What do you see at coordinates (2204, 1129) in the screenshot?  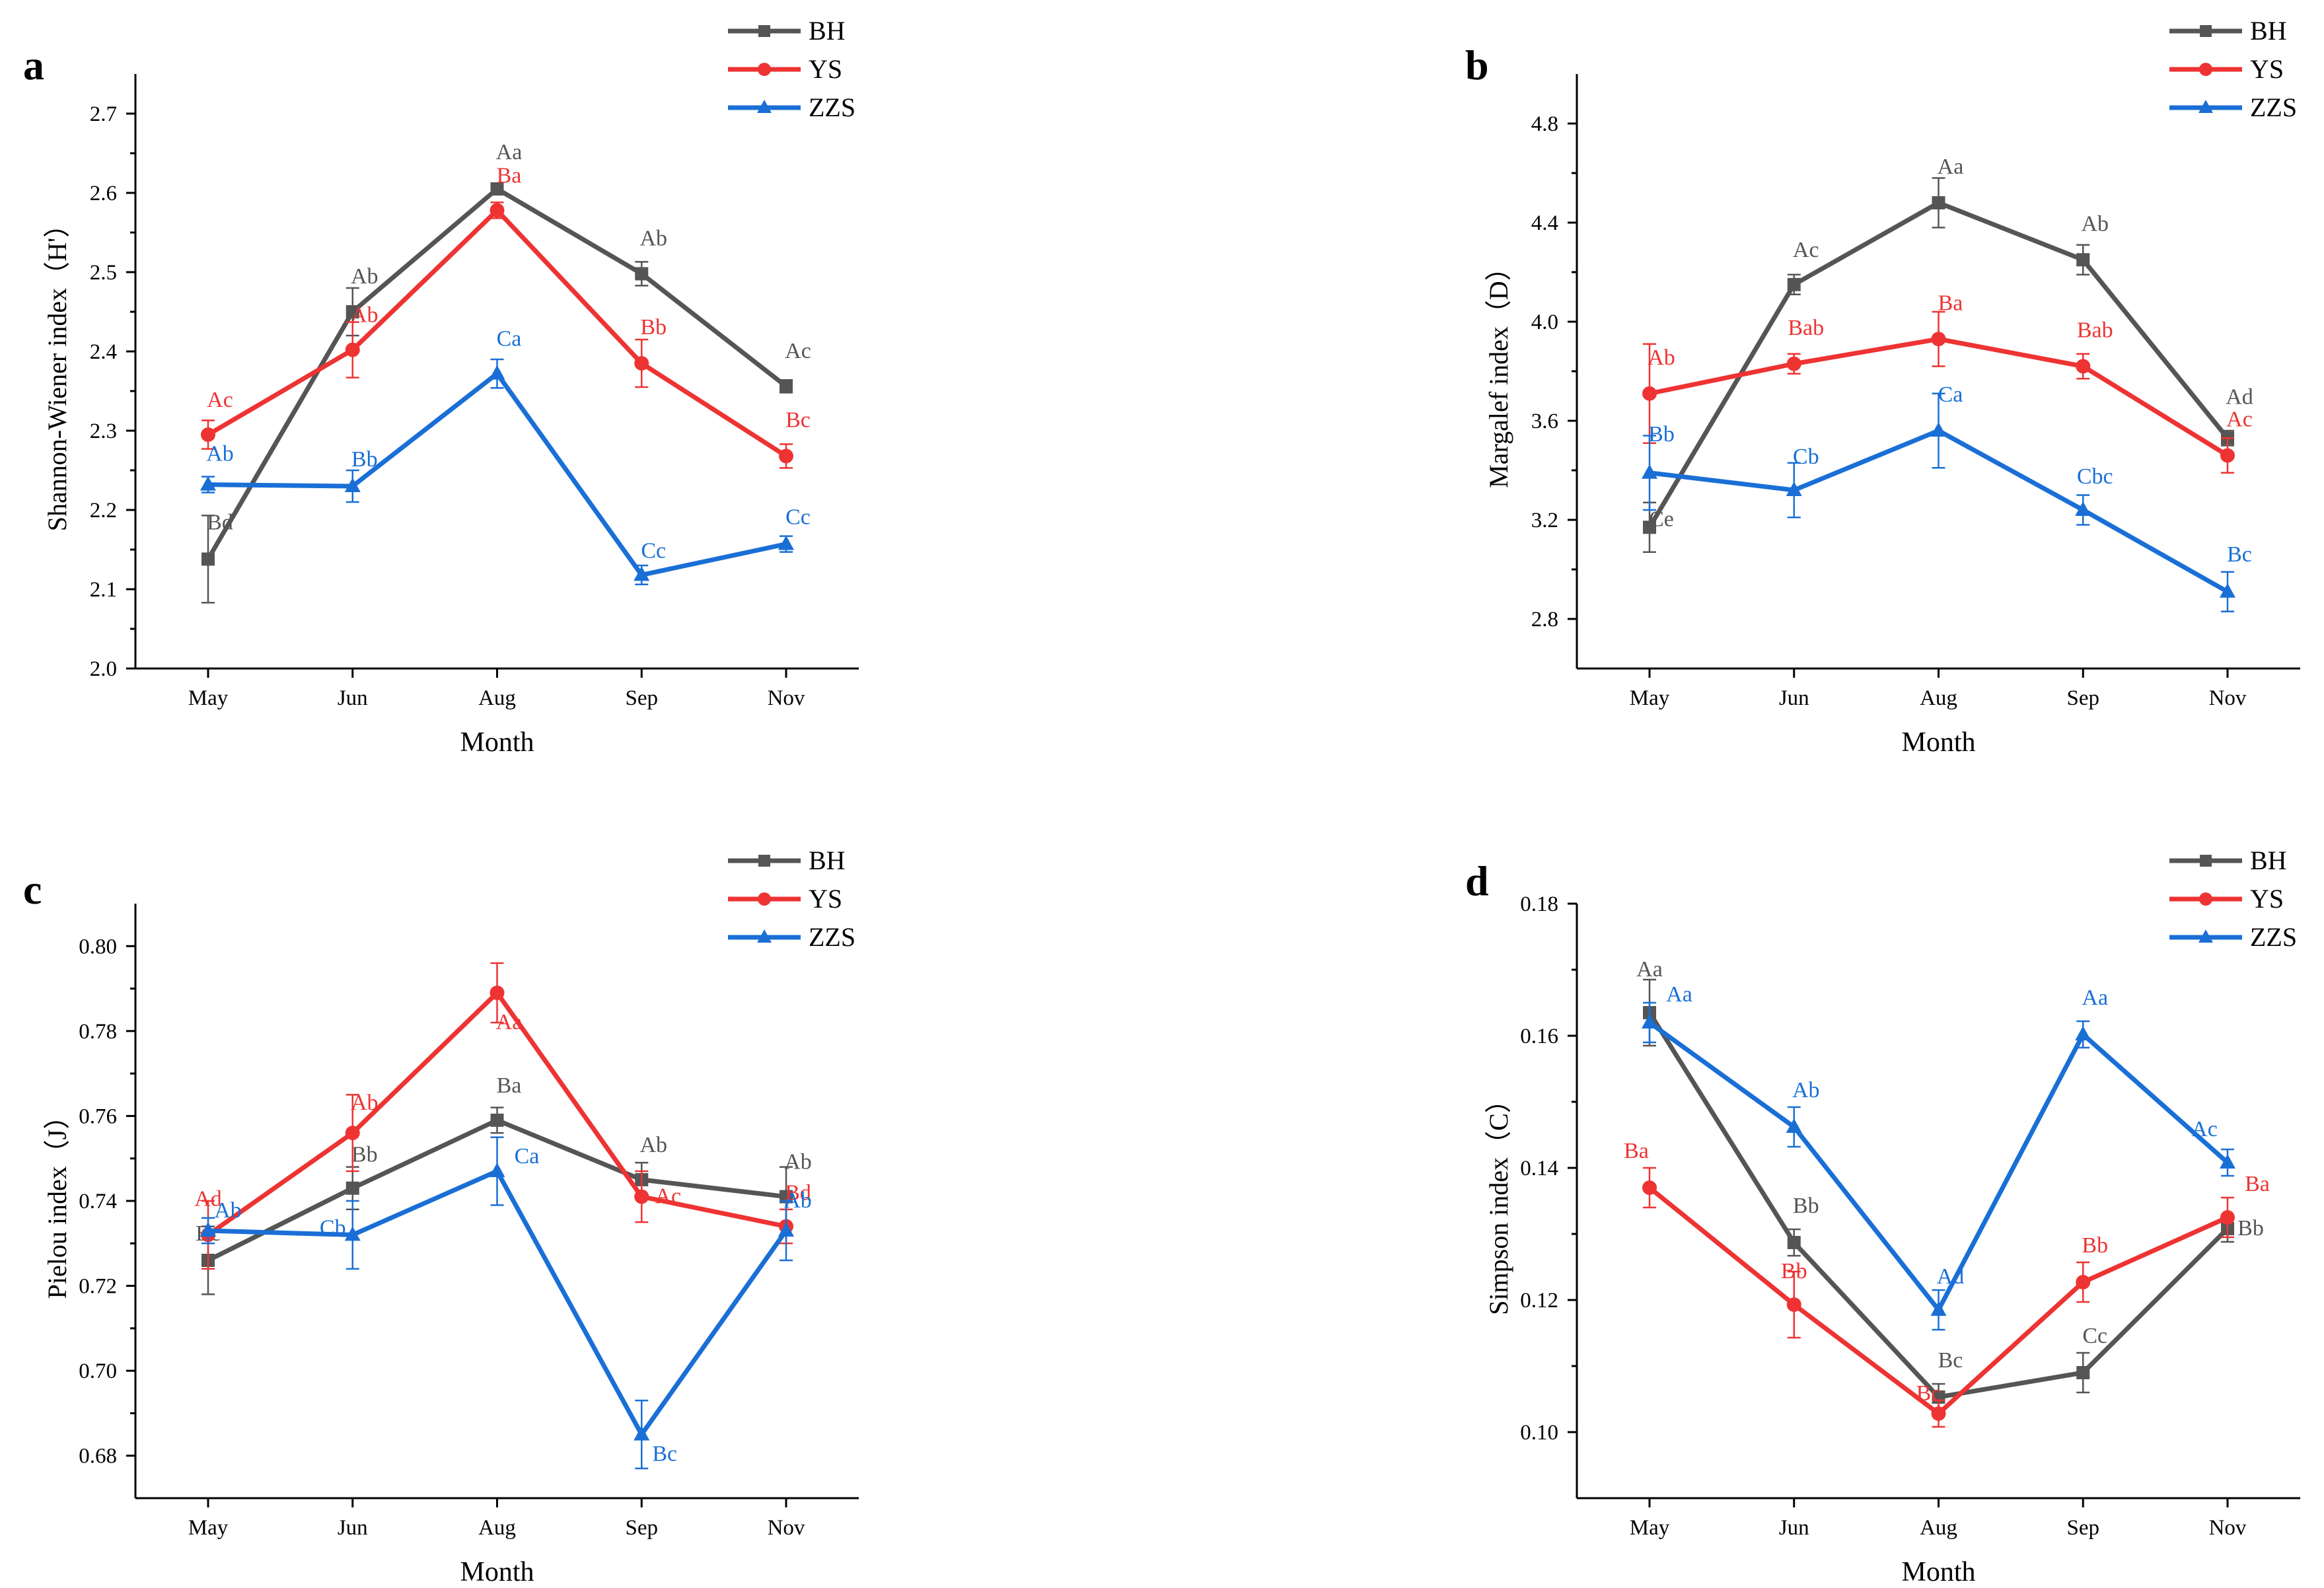 I see `data-label-ZZS: Ac` at bounding box center [2204, 1129].